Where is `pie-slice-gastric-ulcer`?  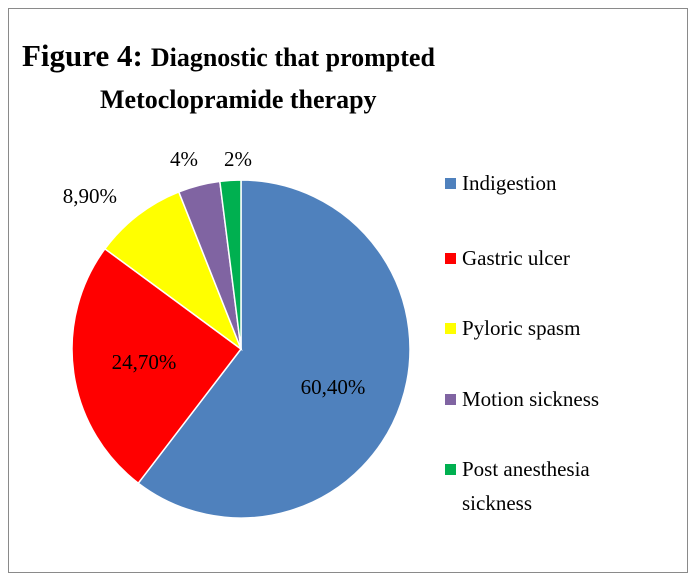 pie-slice-gastric-ulcer is located at coordinates (157, 366).